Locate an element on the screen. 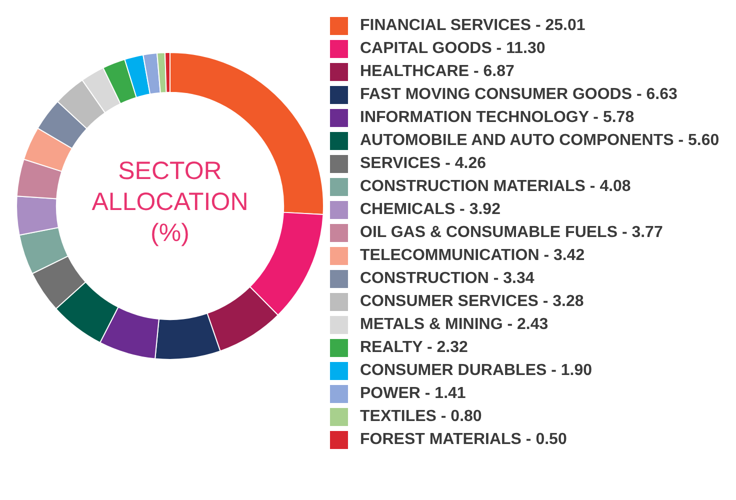 This screenshot has height=500, width=736. legend-label: CONSTRUCTION MATERIALS - 4.08 is located at coordinates (495, 187).